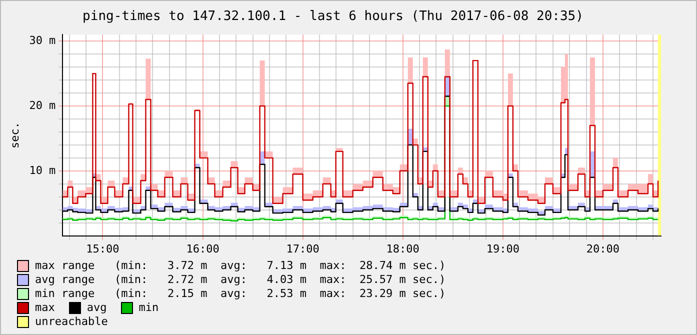  I want to click on text: (min: 2.72 m avg: 4.03 m max: 25.57 m sec.), so click(280, 279).